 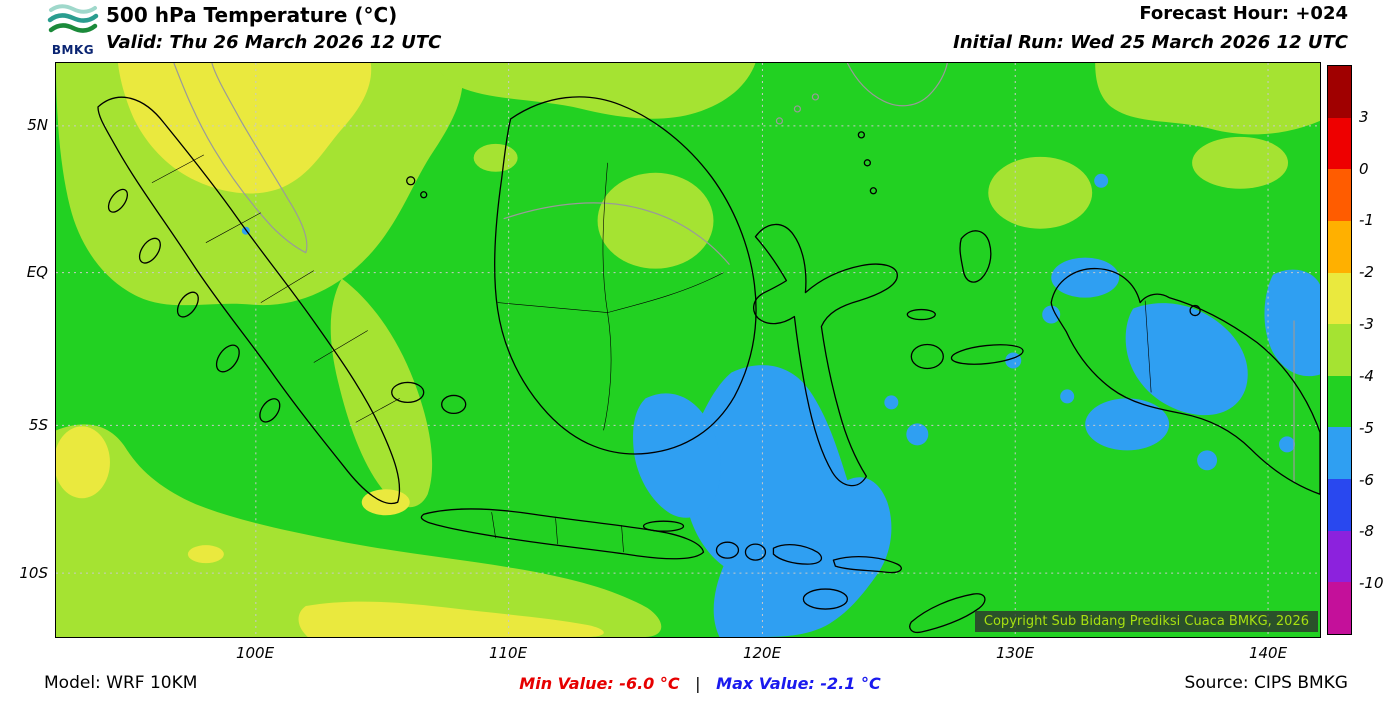 I want to click on min-value-text: Min Value: -6.0 °C, so click(x=599, y=683).